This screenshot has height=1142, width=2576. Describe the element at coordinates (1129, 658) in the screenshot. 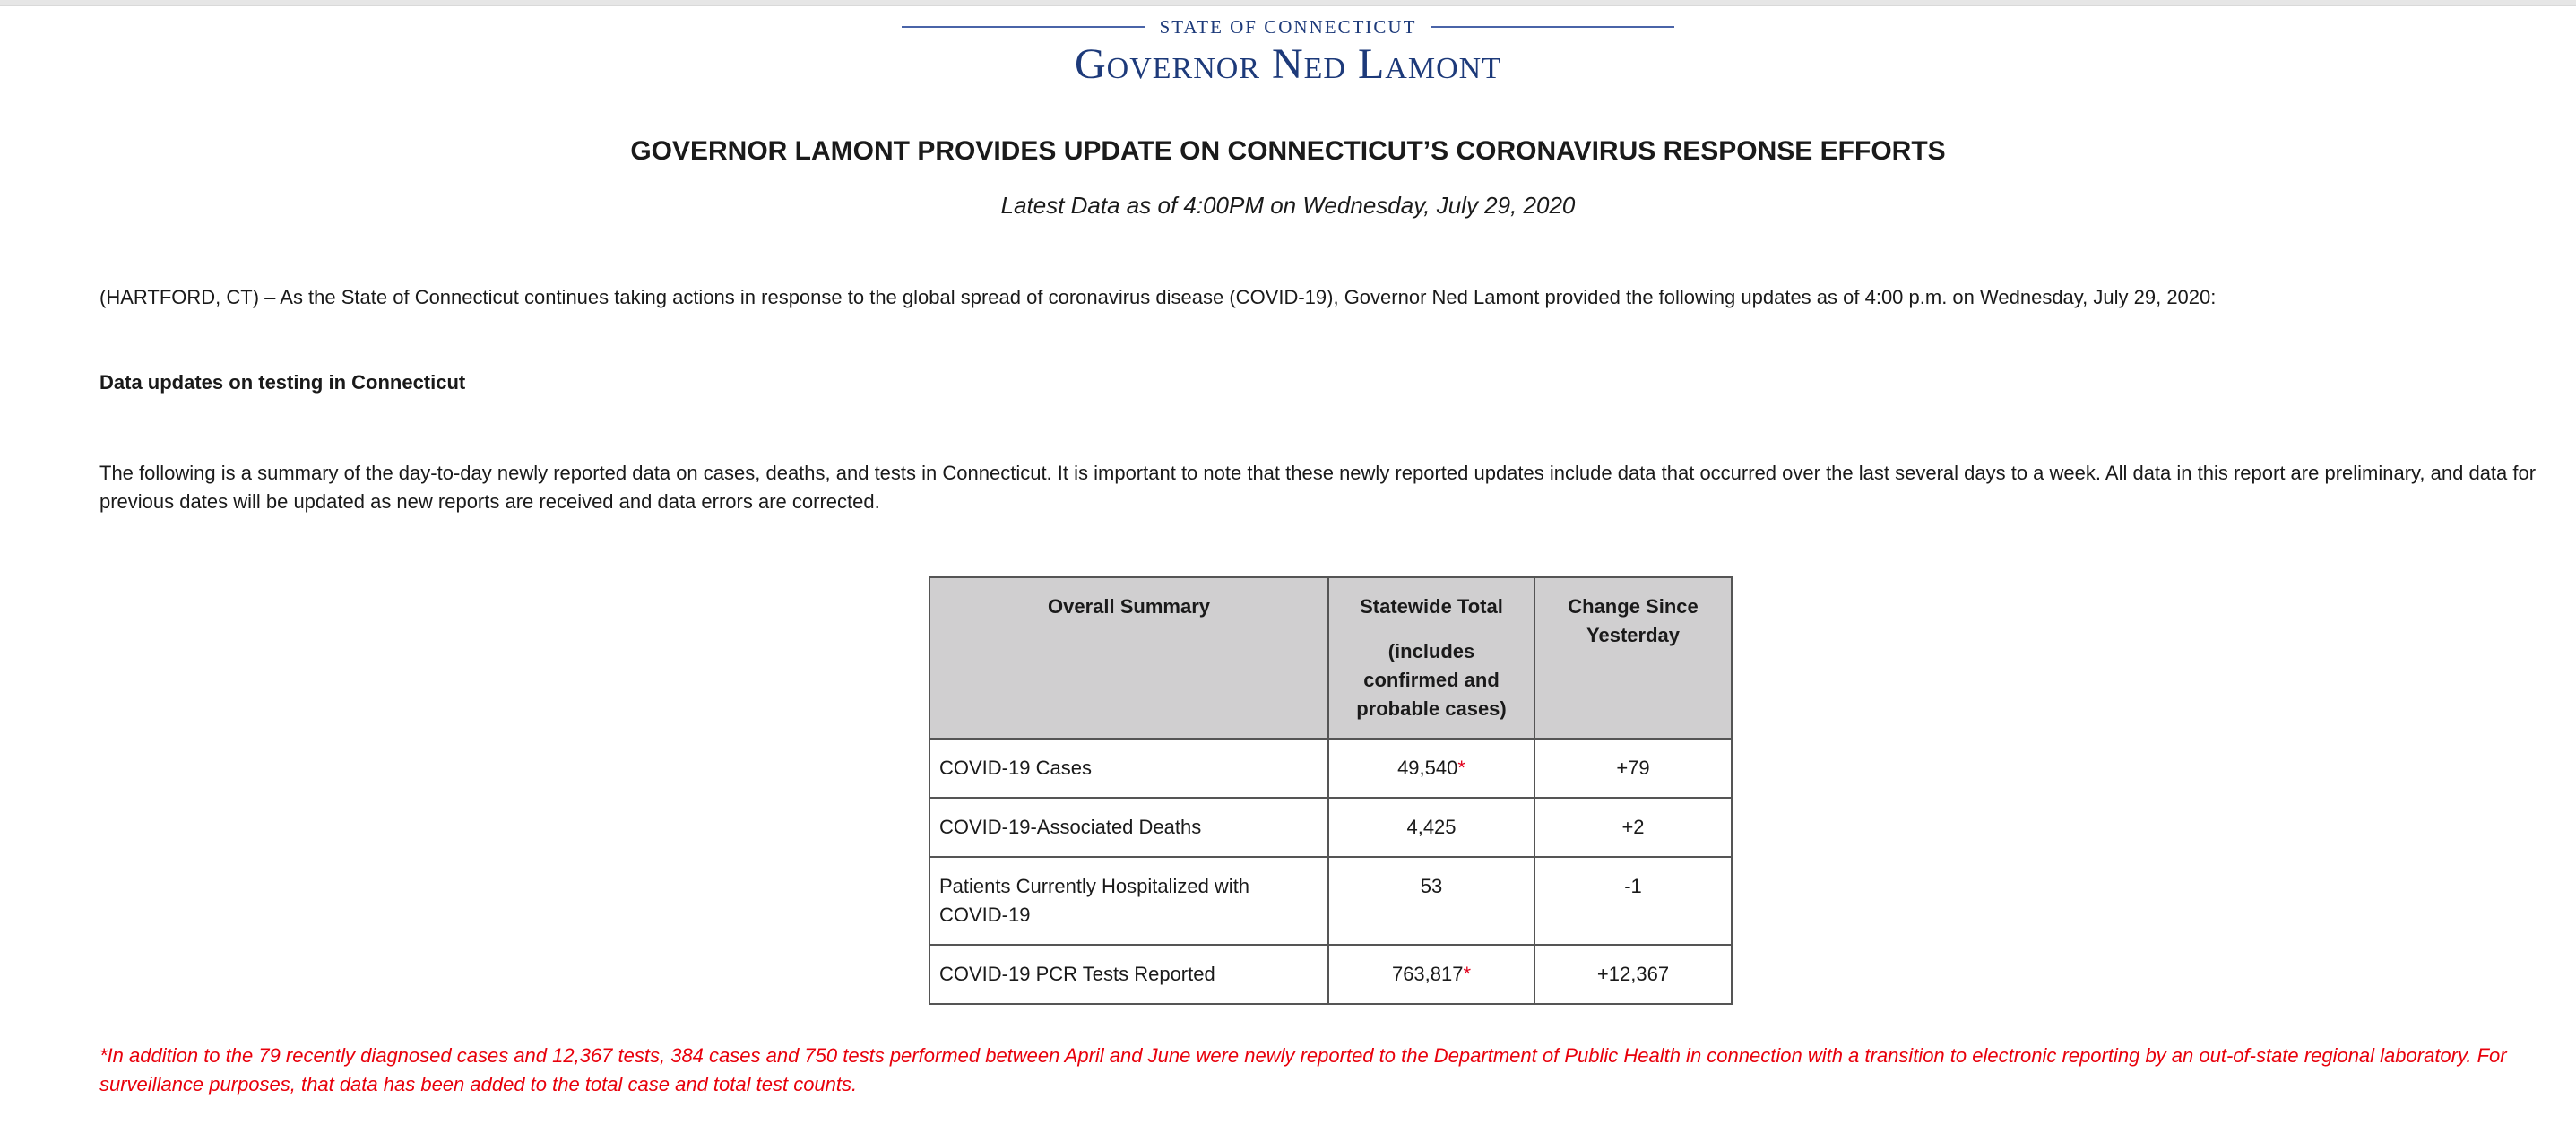

I see `header-overall-summary: Overall Summary` at that location.